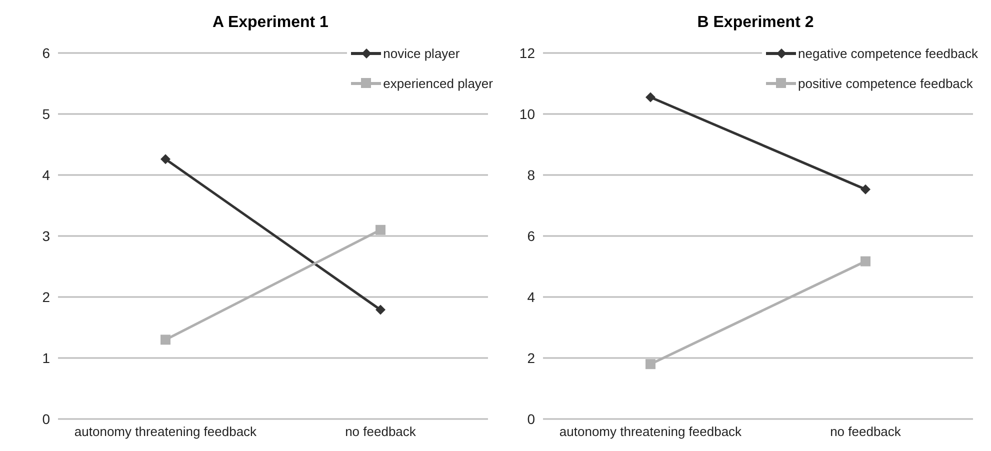  What do you see at coordinates (755, 23) in the screenshot?
I see `chart-title: B Experiment 2` at bounding box center [755, 23].